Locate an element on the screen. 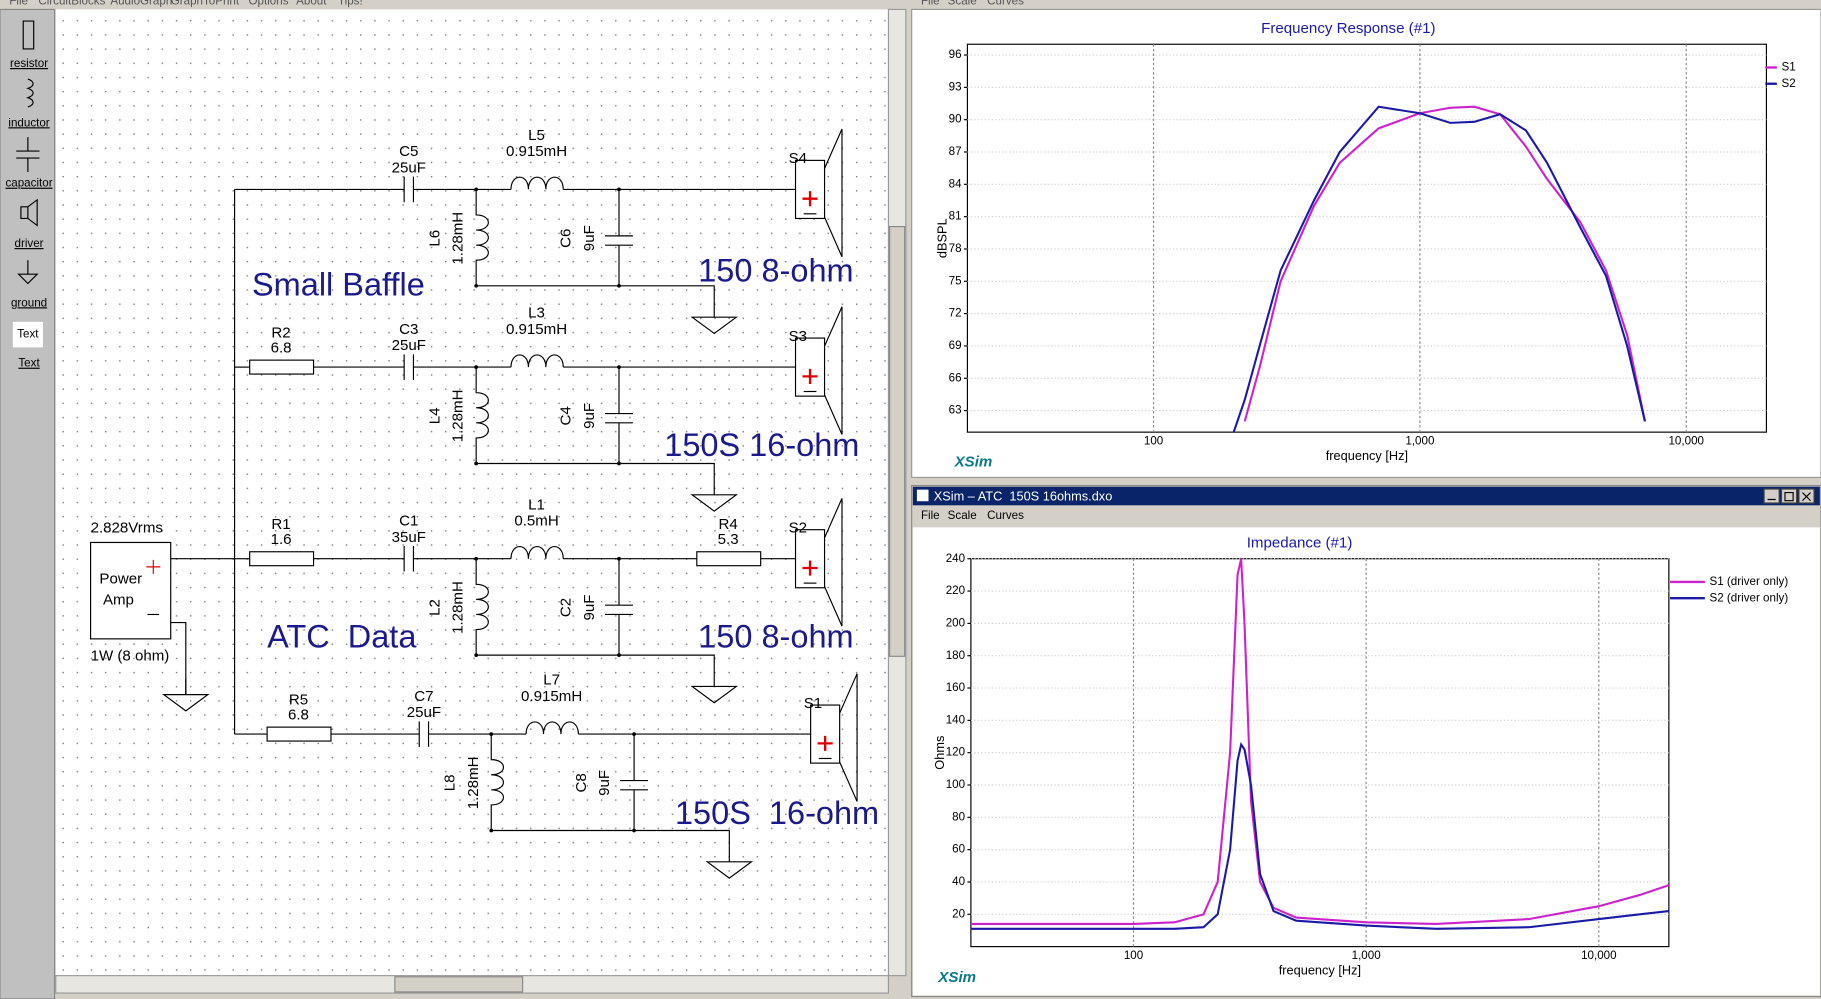  y-tick-label: 180 is located at coordinates (955, 655).